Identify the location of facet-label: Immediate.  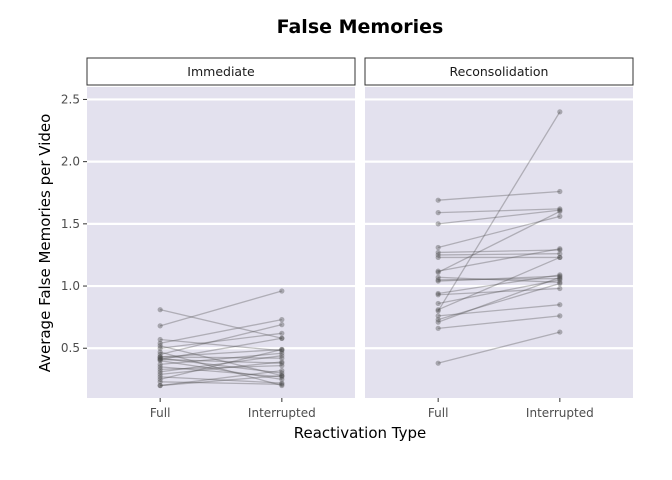
(221, 71).